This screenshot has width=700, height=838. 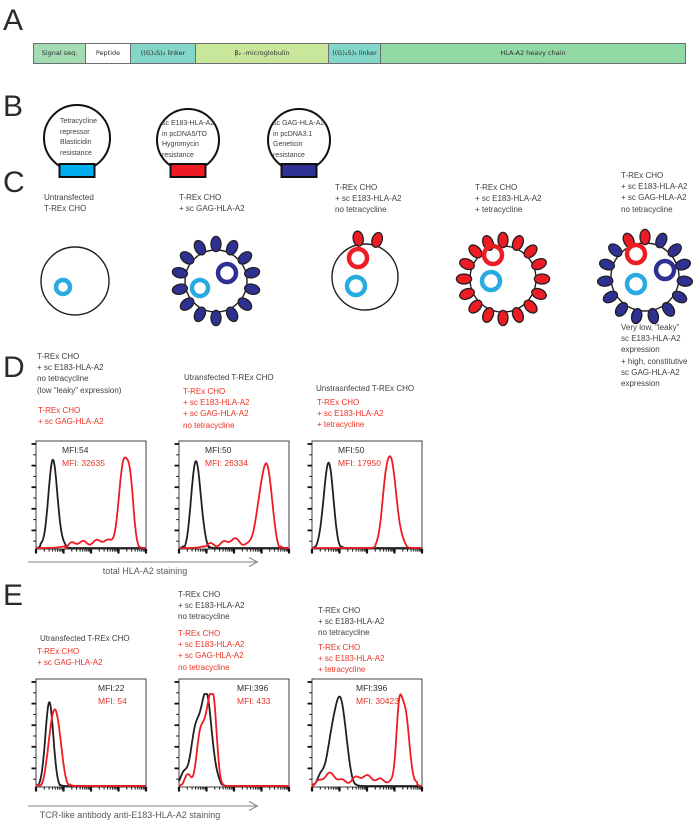 What do you see at coordinates (254, 701) in the screenshot?
I see `mfi-value-red: MFI: 433` at bounding box center [254, 701].